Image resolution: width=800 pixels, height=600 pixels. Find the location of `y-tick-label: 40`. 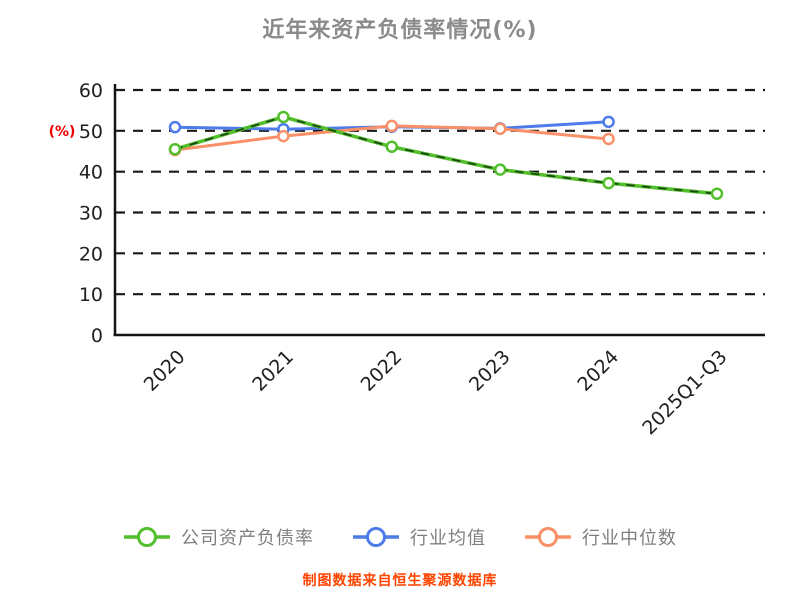

y-tick-label: 40 is located at coordinates (91, 173).